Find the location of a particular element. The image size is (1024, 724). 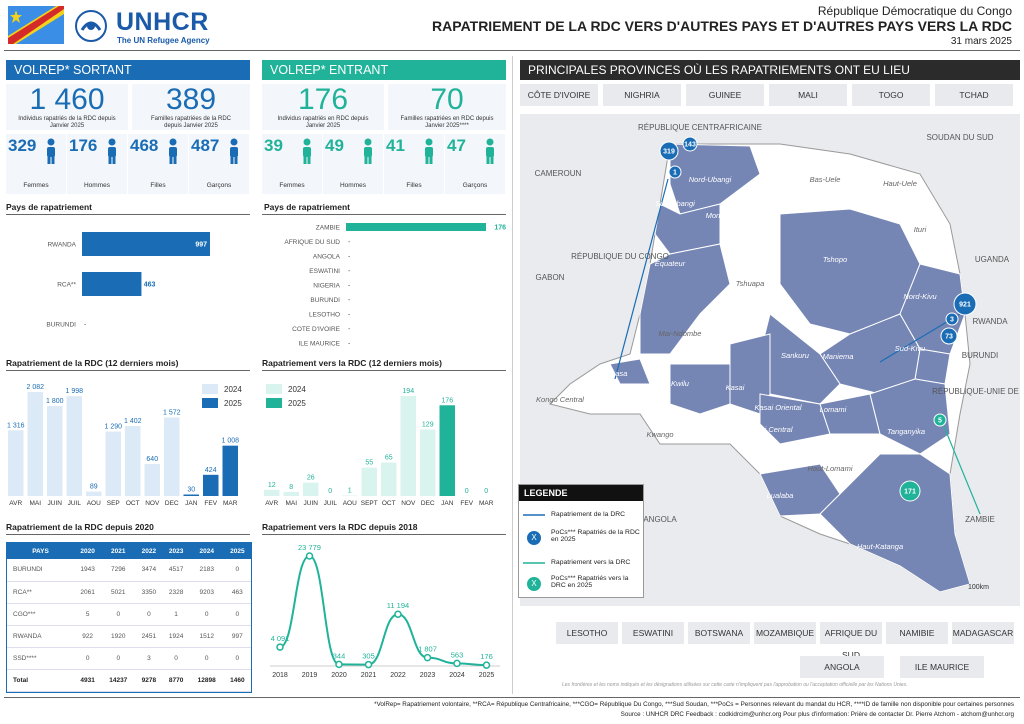

in2018-title: Rapatriement vers la RDC depuis 2018 is located at coordinates (340, 527).